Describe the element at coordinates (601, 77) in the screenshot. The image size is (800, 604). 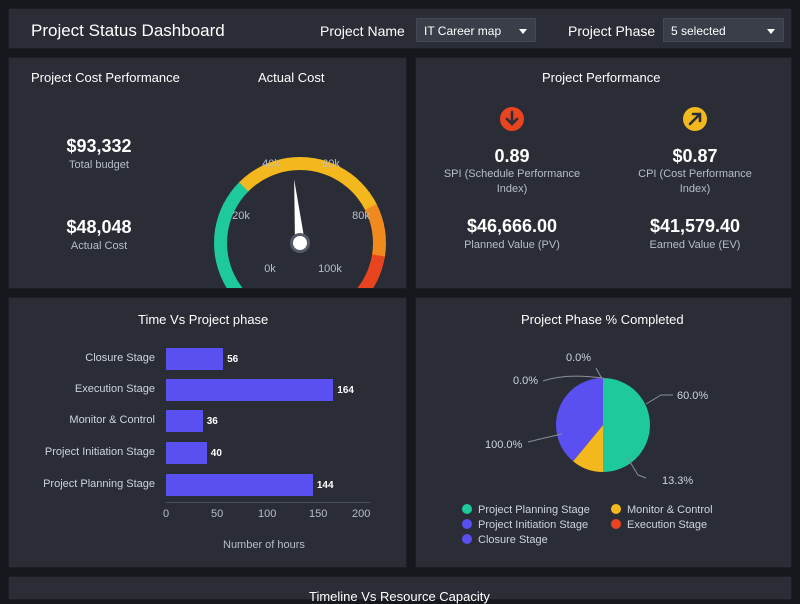
I see `performance-panel-title: Project Performance` at that location.